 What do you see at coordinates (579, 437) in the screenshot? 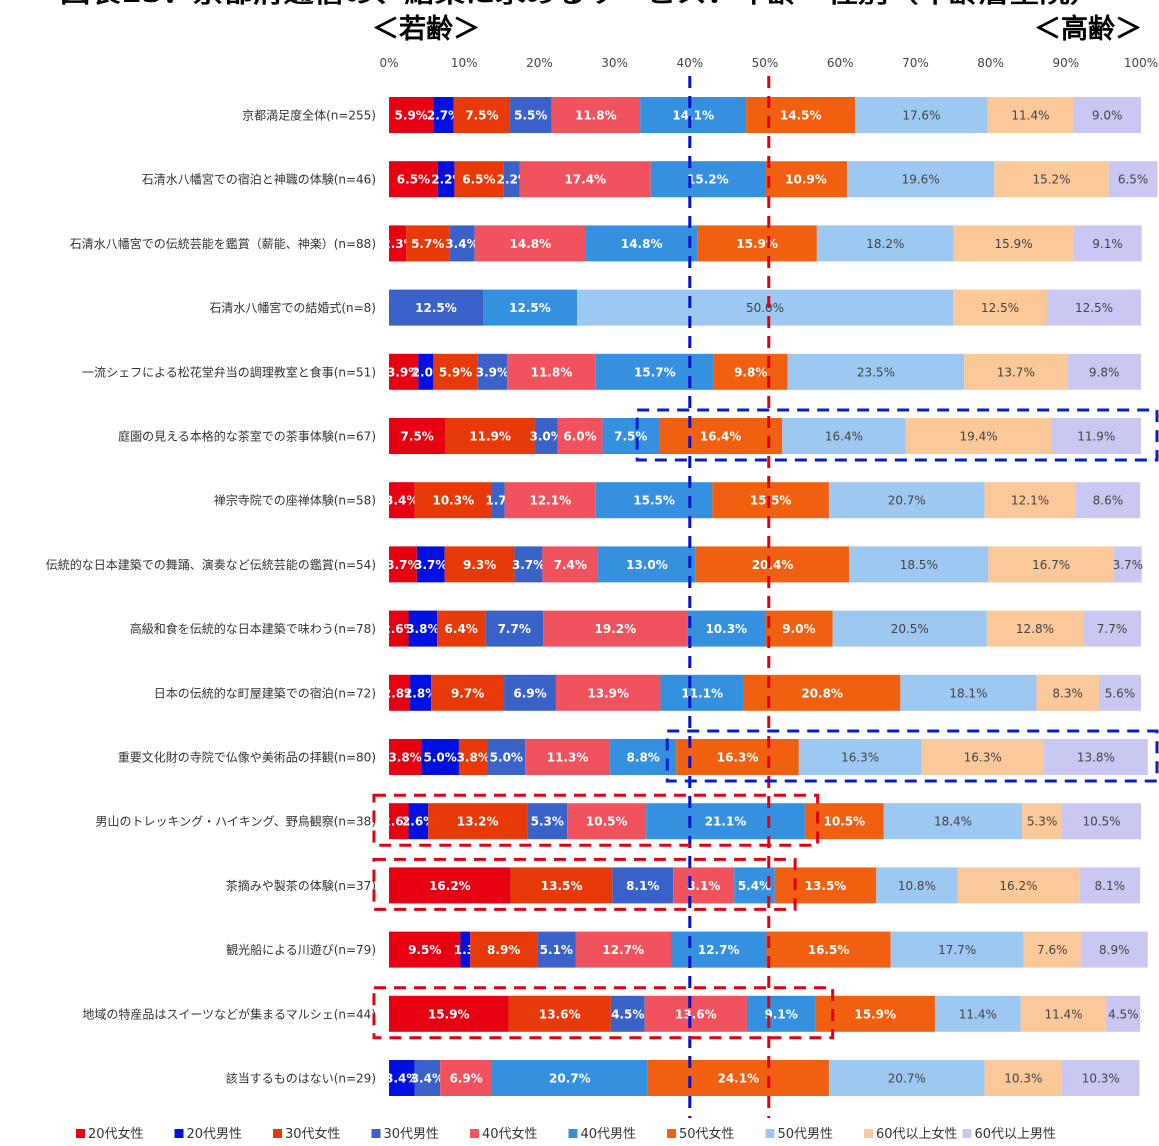
I see `data-label: 6.0%` at bounding box center [579, 437].